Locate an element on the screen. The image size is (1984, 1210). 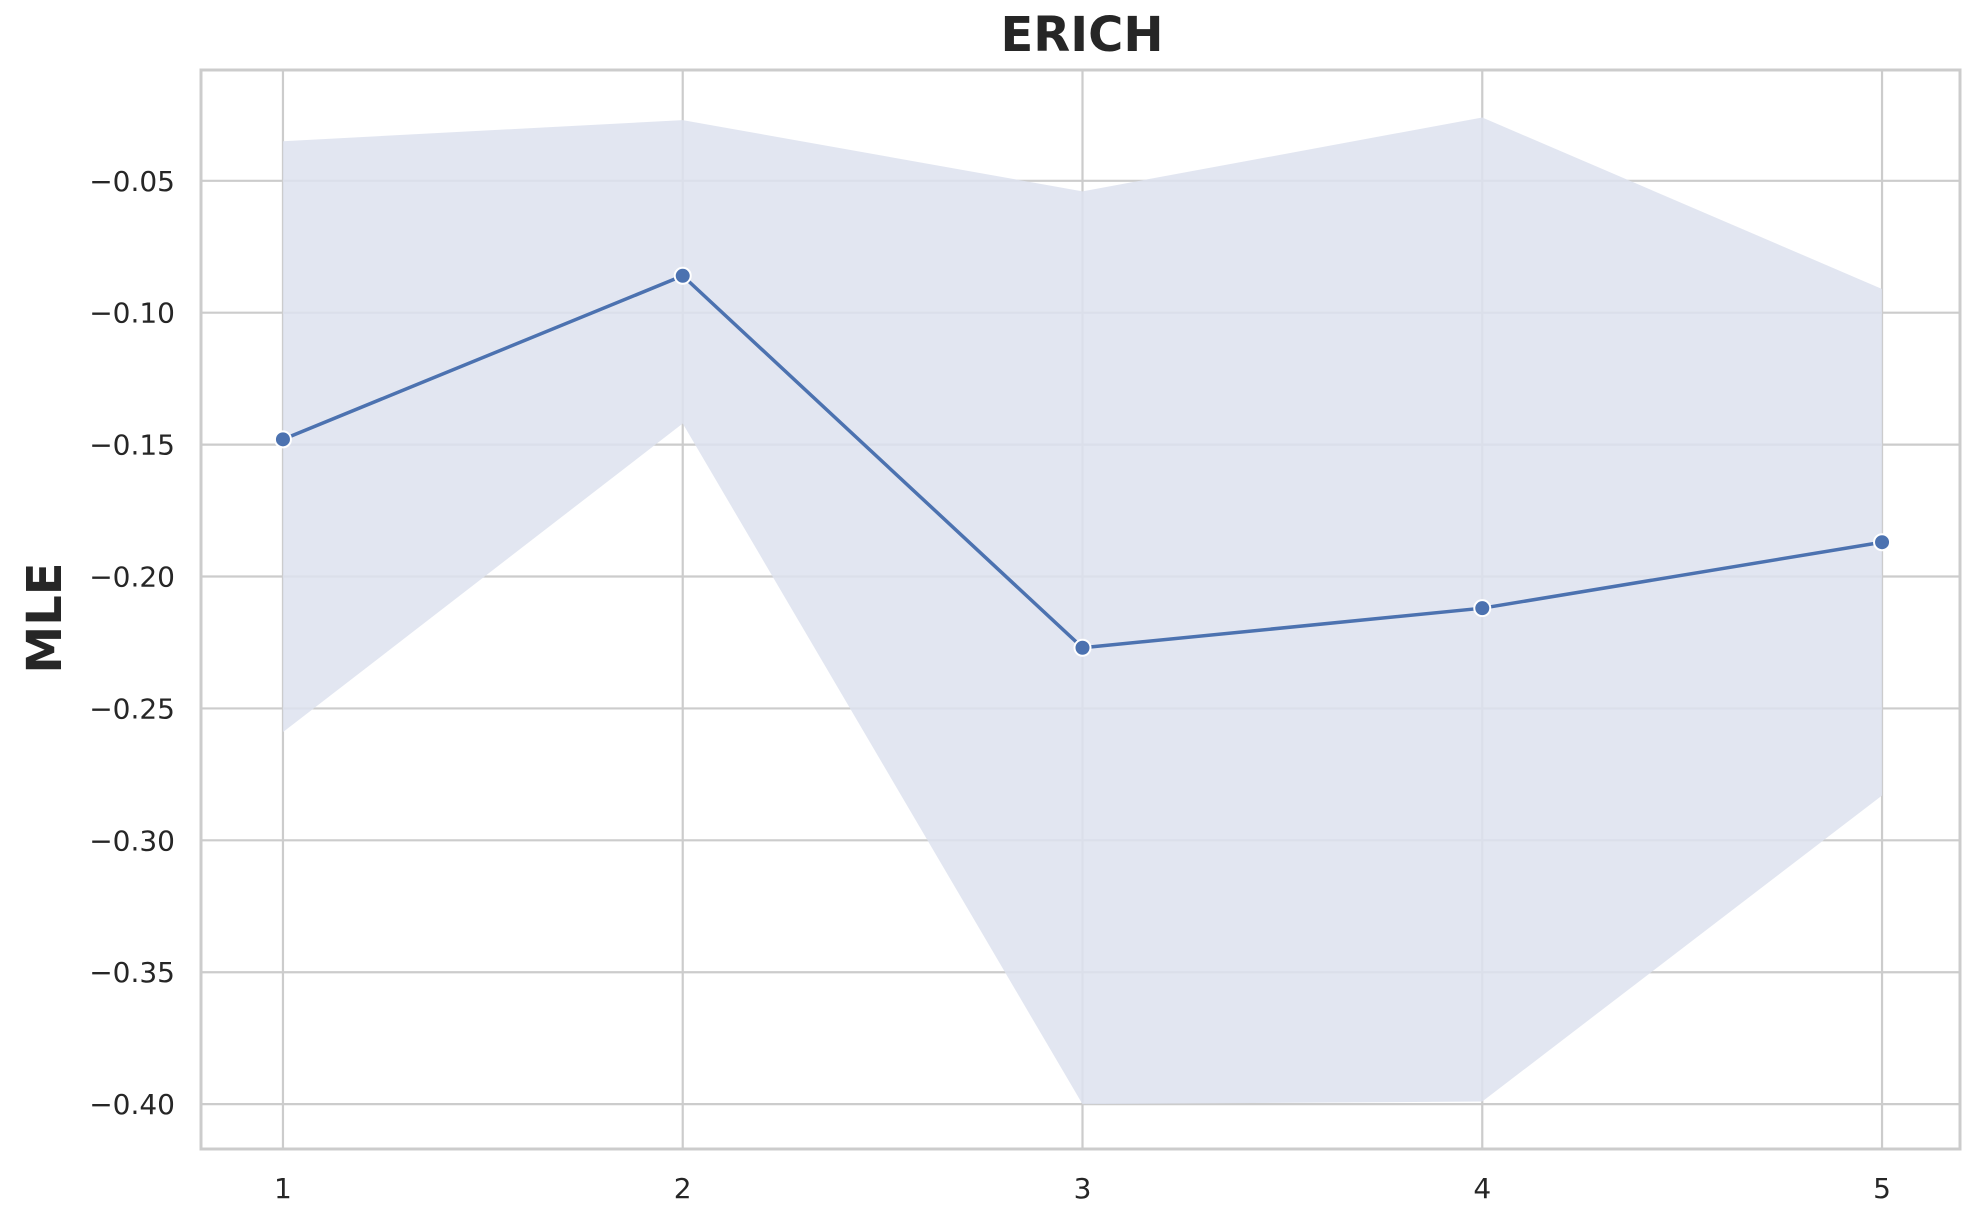
y-tick-label: −0.10 is located at coordinates (132, 313).